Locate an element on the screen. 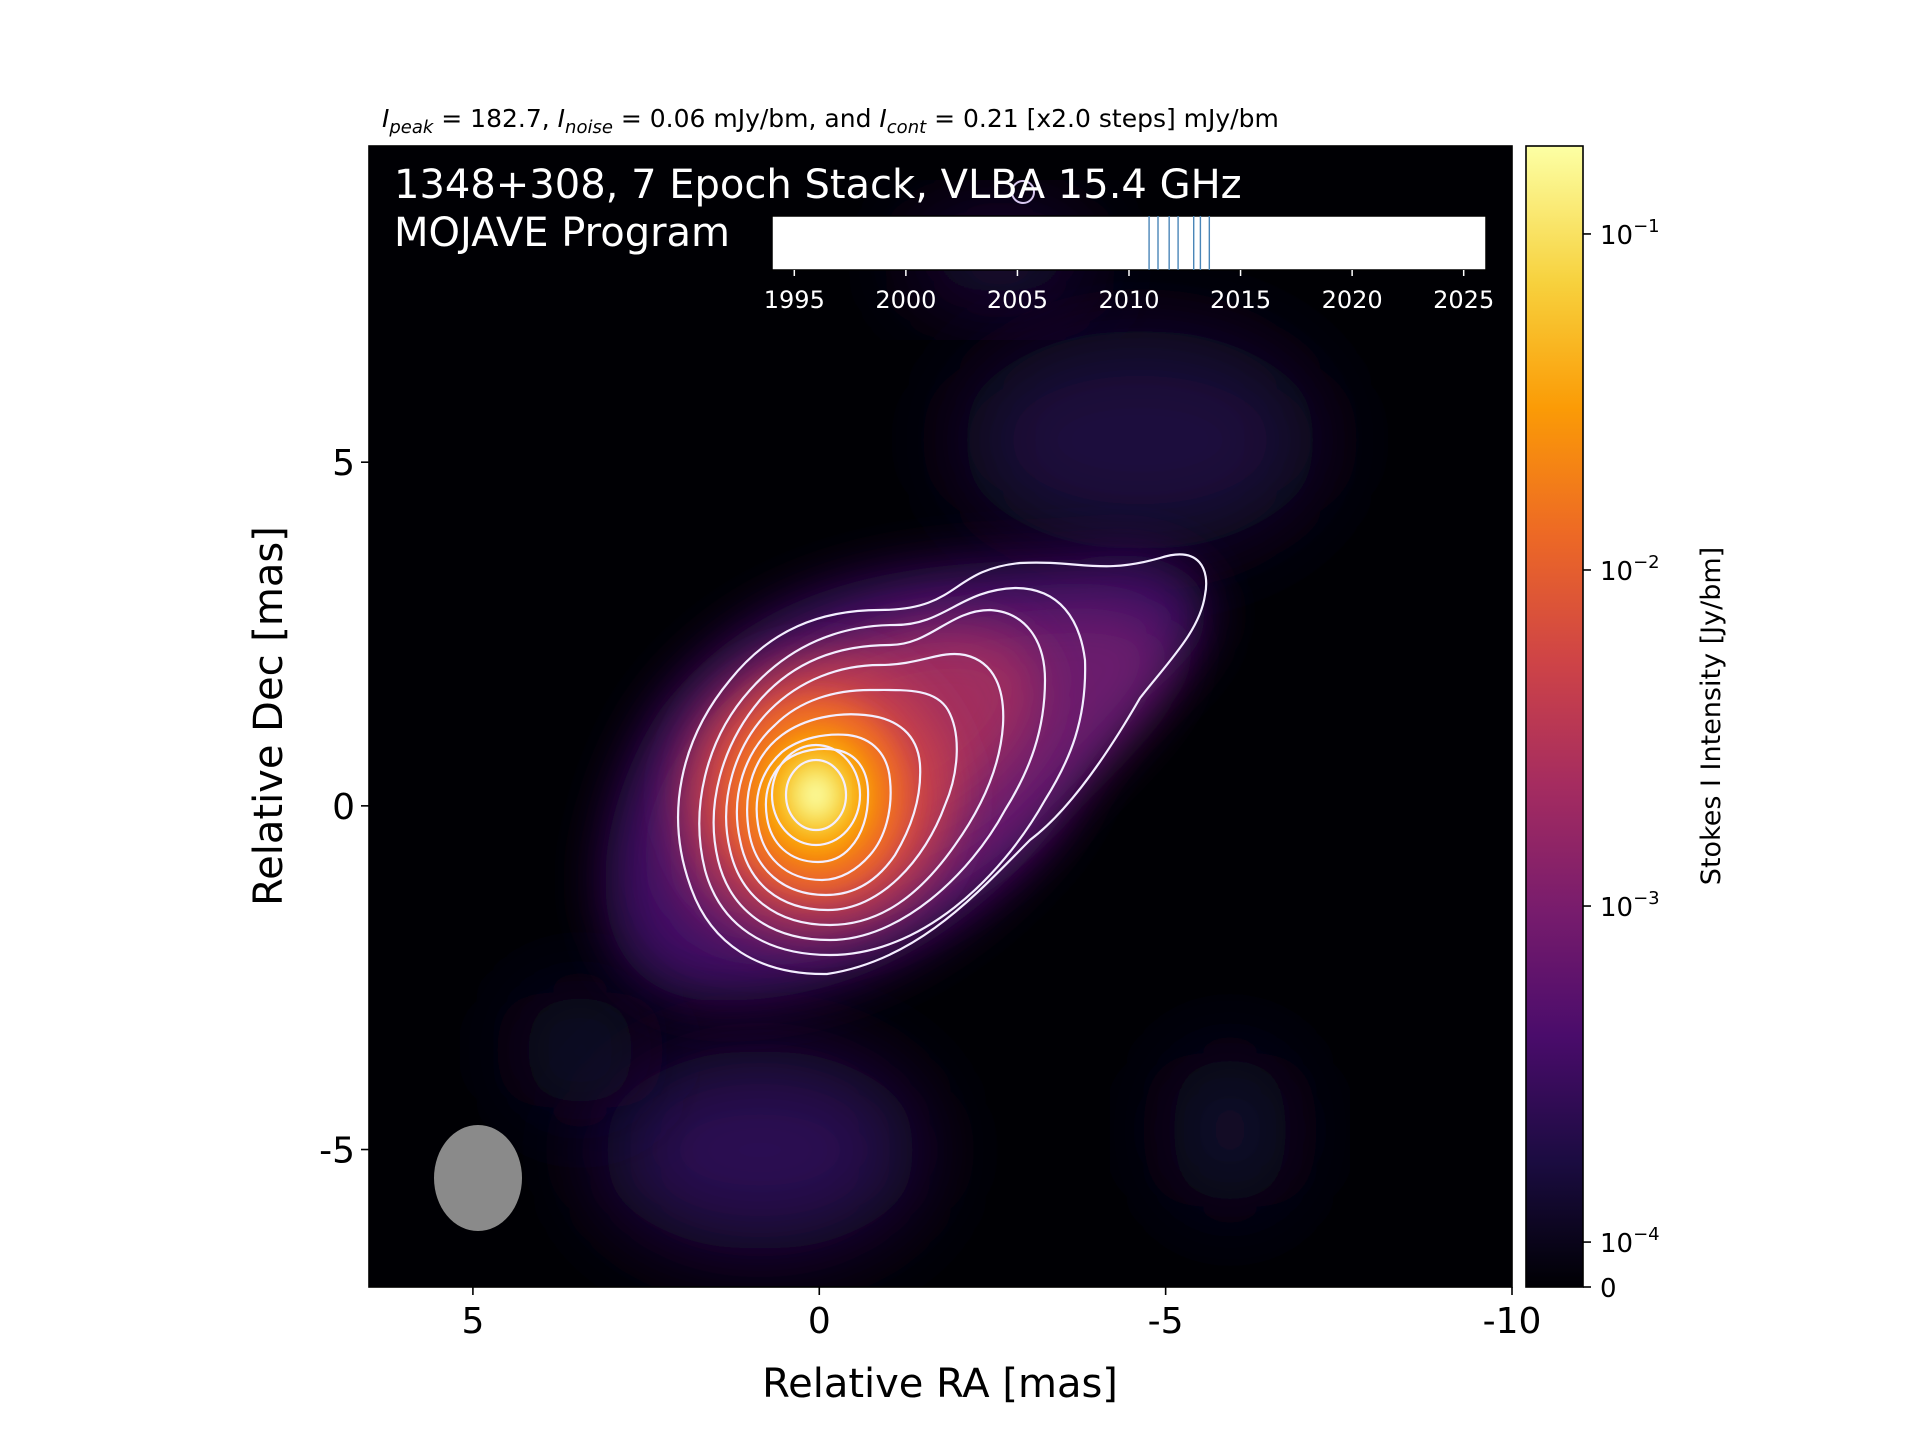  beam-ellipse is located at coordinates (478, 1178).